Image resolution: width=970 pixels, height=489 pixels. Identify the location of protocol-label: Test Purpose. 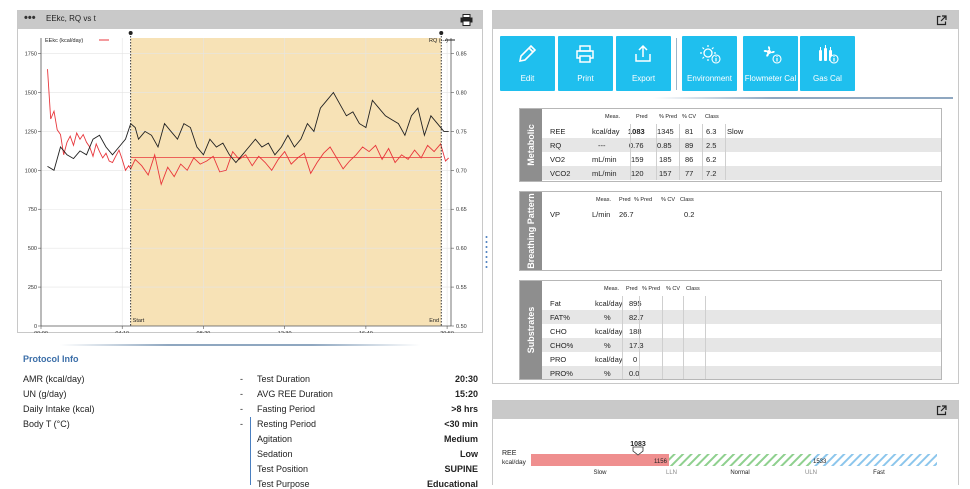
(283, 484).